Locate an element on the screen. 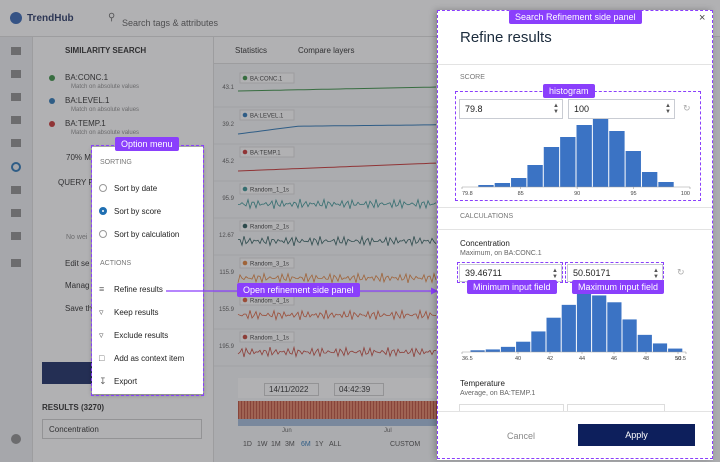  range-button: ALL is located at coordinates (335, 444).